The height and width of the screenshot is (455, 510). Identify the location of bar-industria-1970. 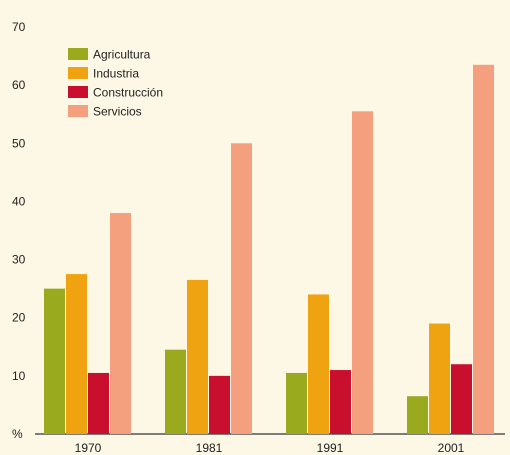
(76, 354).